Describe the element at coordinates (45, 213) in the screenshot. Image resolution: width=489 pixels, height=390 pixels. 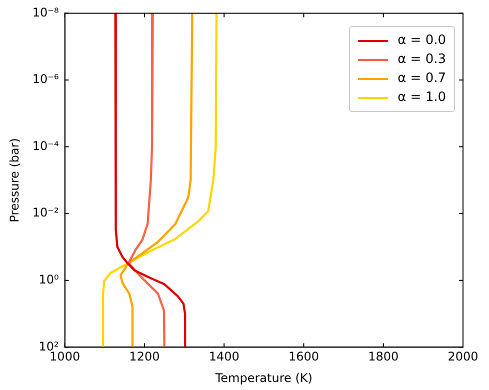
I see `y-tick-label: 10⁻²` at that location.